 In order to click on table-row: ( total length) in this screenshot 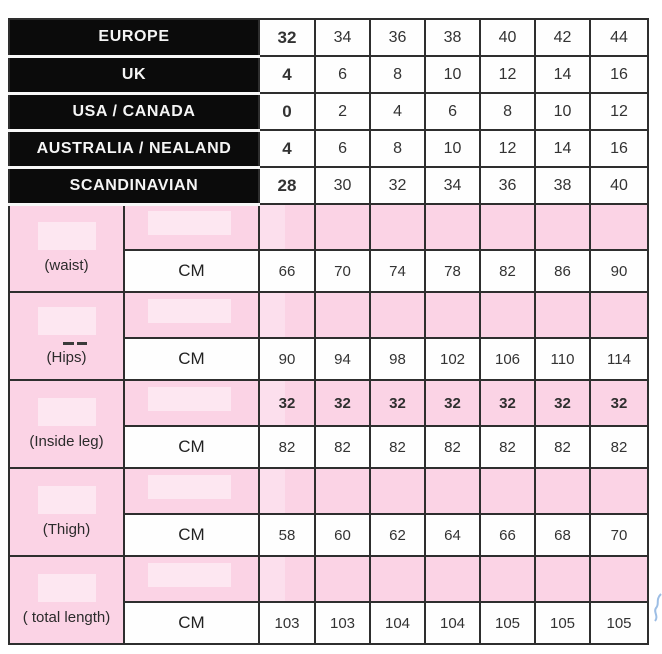, I will do `click(329, 600)`.